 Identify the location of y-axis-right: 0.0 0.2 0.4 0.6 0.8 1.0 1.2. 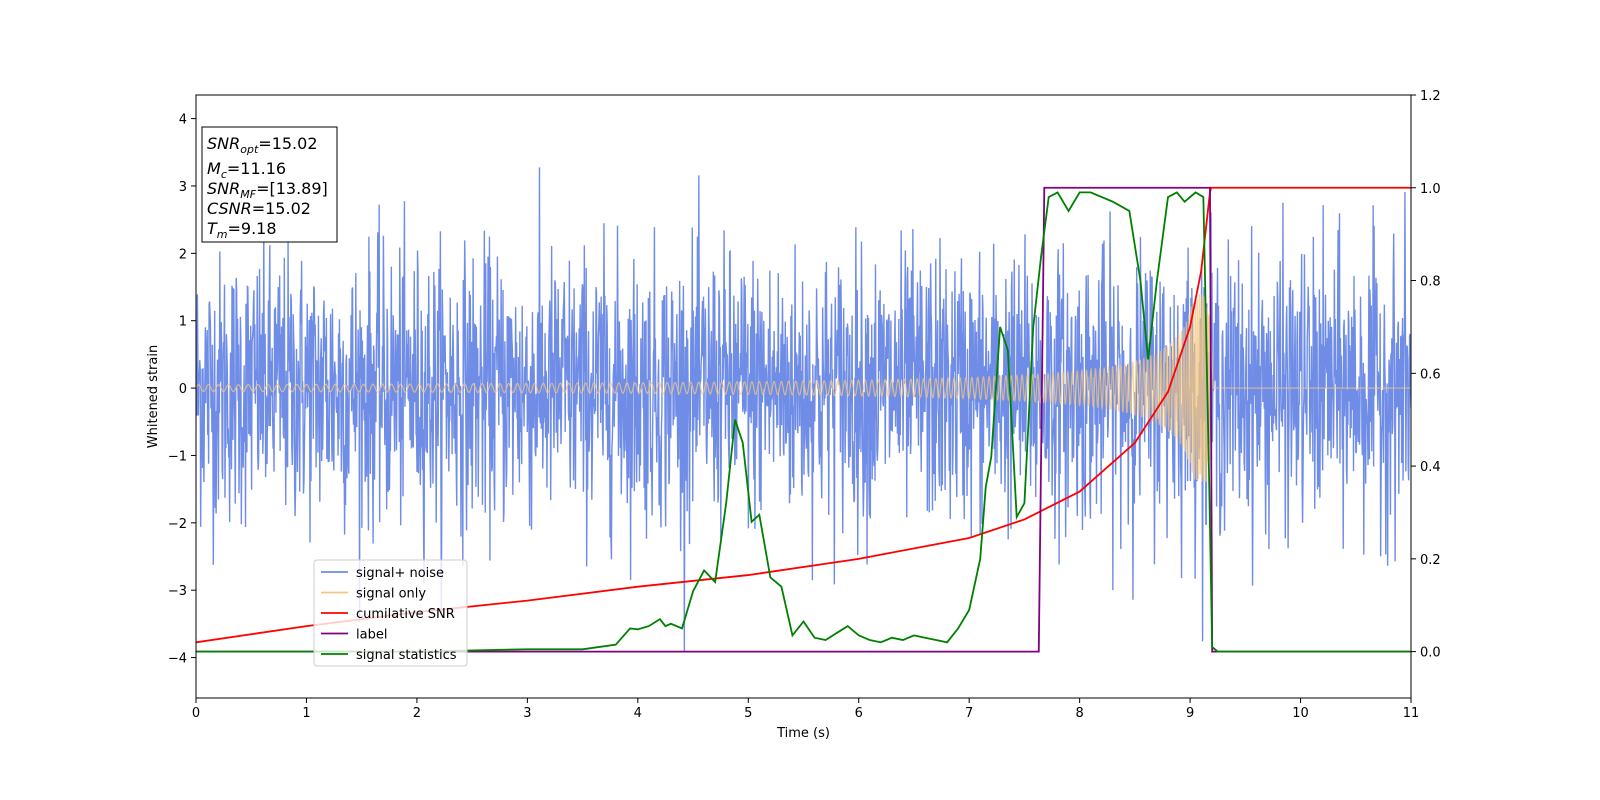
(1426, 375).